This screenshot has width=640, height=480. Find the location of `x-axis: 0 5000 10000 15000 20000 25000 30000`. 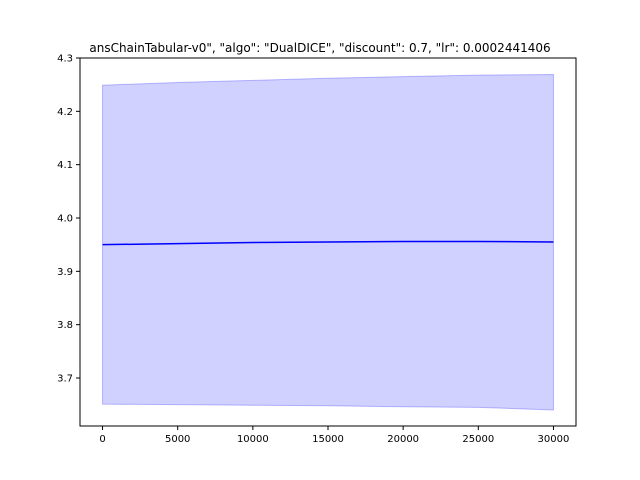

x-axis: 0 5000 10000 15000 20000 25000 30000 is located at coordinates (334, 435).